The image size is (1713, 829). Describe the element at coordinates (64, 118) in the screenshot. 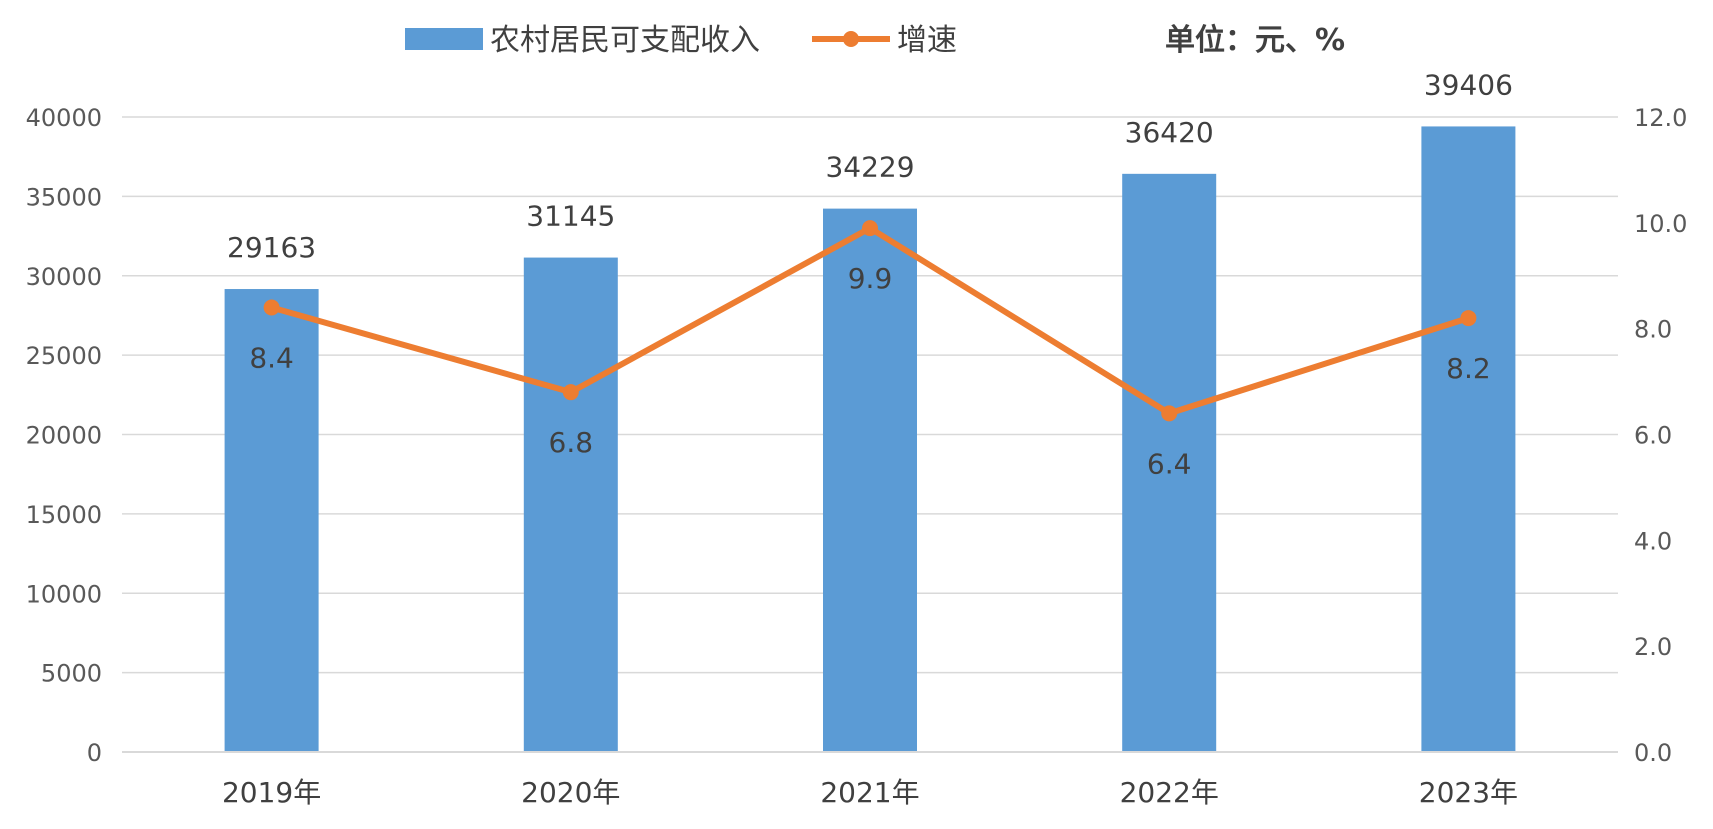

I see `y-left-tick-label: 40000` at that location.